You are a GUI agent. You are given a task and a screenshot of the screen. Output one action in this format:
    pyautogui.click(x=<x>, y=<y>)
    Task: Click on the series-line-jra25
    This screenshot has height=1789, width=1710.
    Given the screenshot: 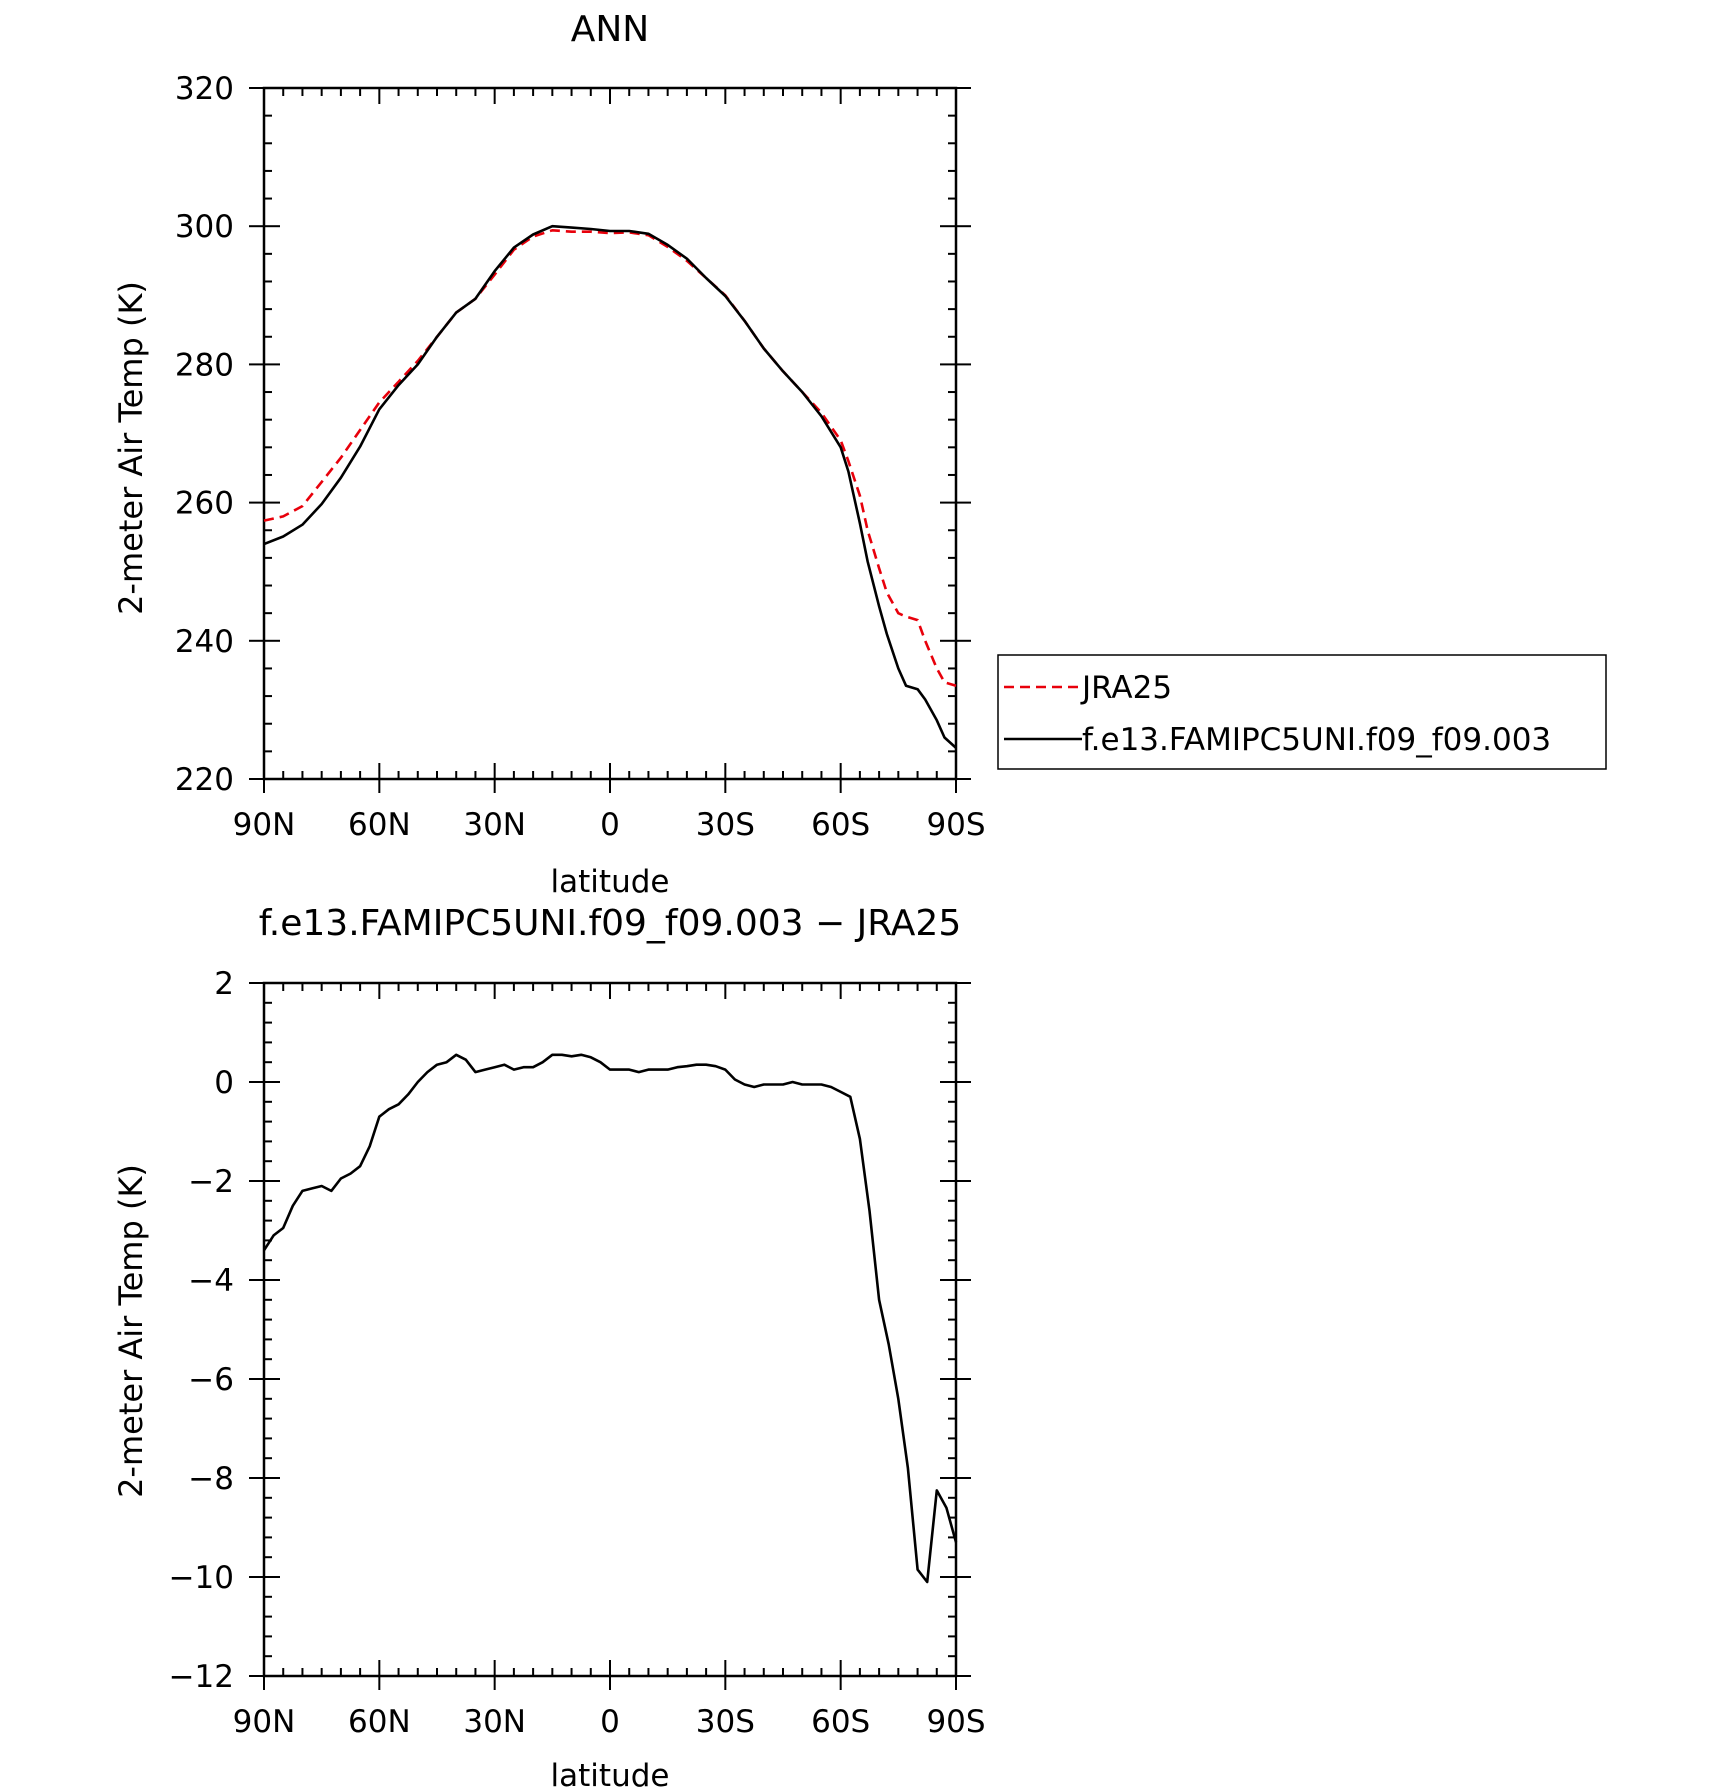 What is the action you would take?
    pyautogui.click(x=610, y=458)
    